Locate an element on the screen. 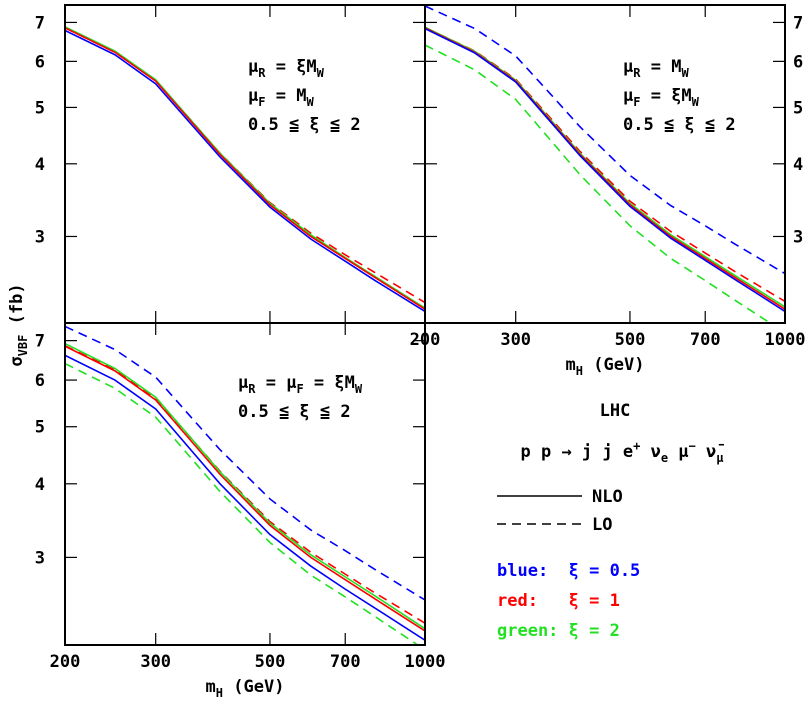  process-label-part: p p → j j e is located at coordinates (577, 452).